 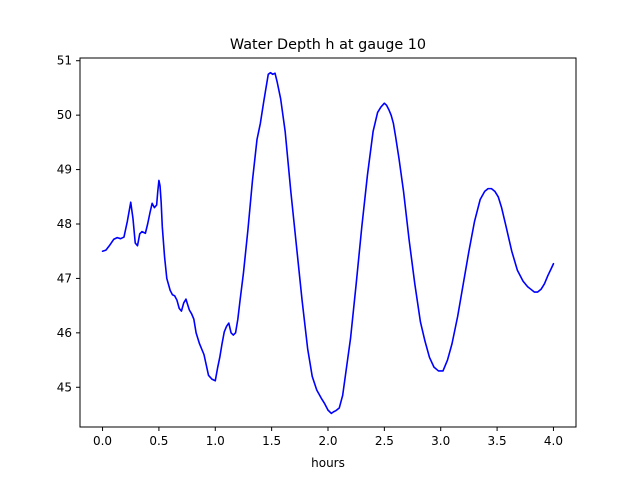 What do you see at coordinates (64, 170) in the screenshot?
I see `y-tick-label: 49` at bounding box center [64, 170].